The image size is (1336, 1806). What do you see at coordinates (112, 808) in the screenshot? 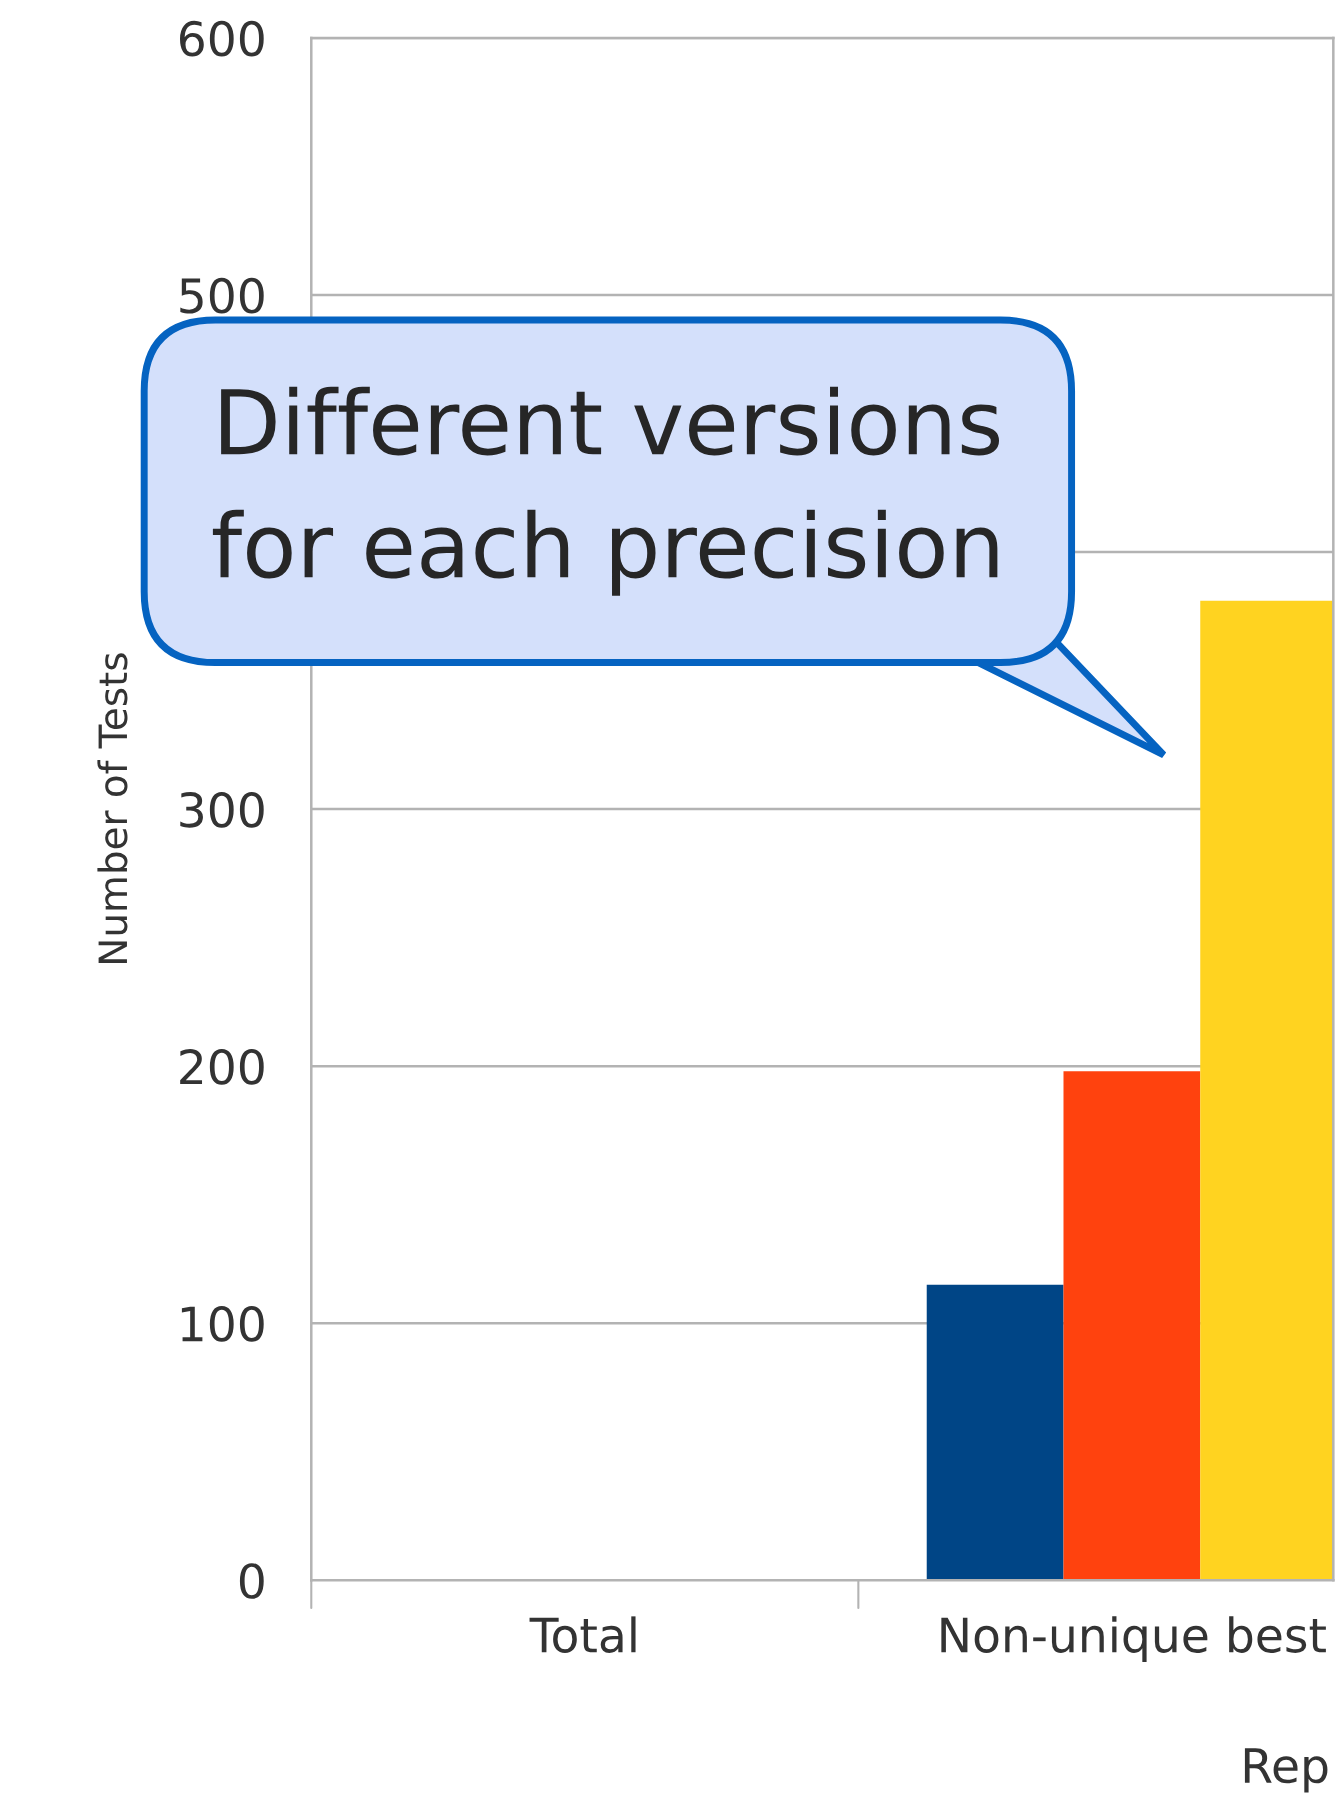
I see `y-axis-title: Number of Tests` at bounding box center [112, 808].